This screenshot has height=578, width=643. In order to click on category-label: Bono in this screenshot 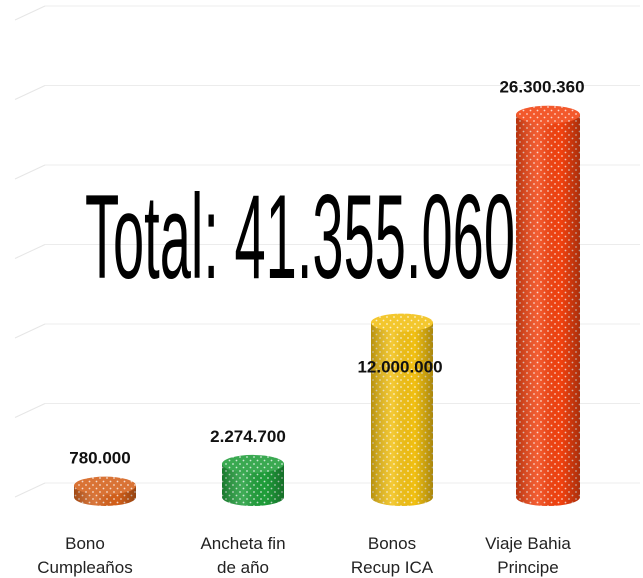, I will do `click(85, 543)`.